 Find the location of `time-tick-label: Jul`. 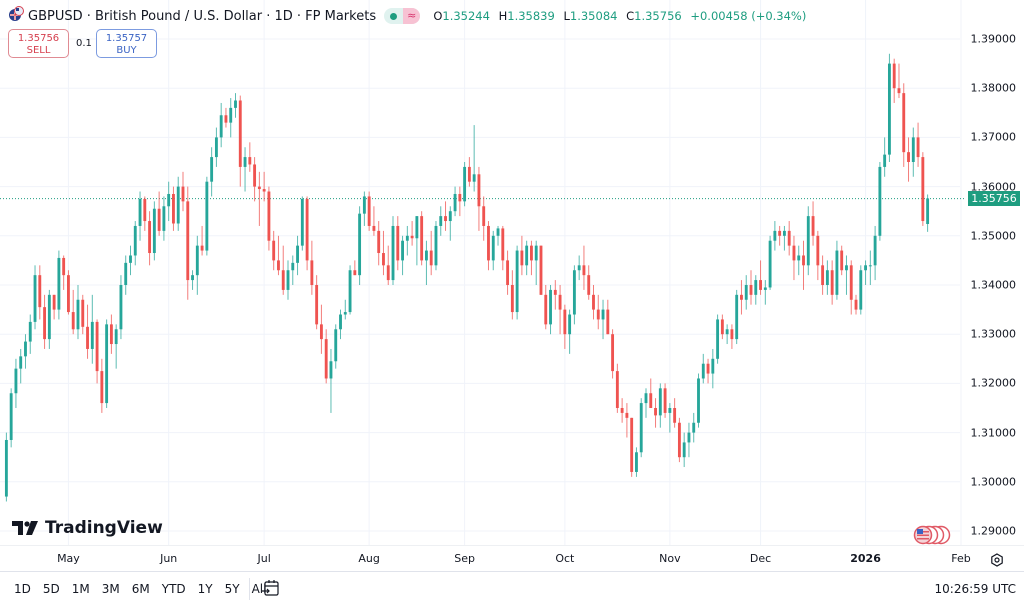

time-tick-label: Jul is located at coordinates (264, 558).